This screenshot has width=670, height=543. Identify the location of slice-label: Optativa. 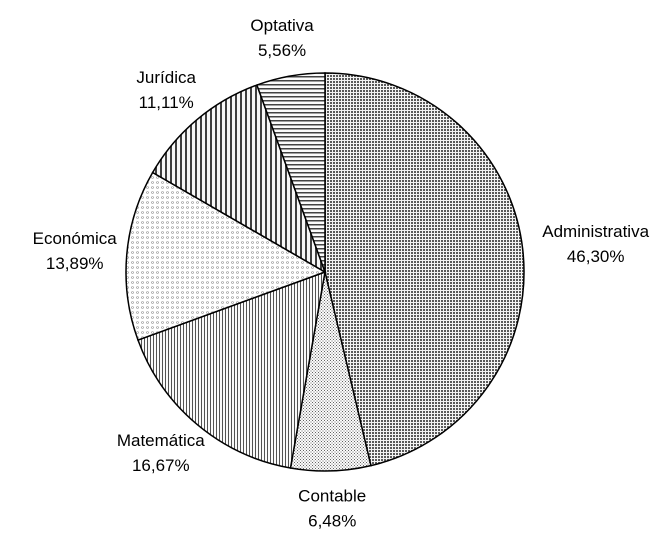
(282, 25).